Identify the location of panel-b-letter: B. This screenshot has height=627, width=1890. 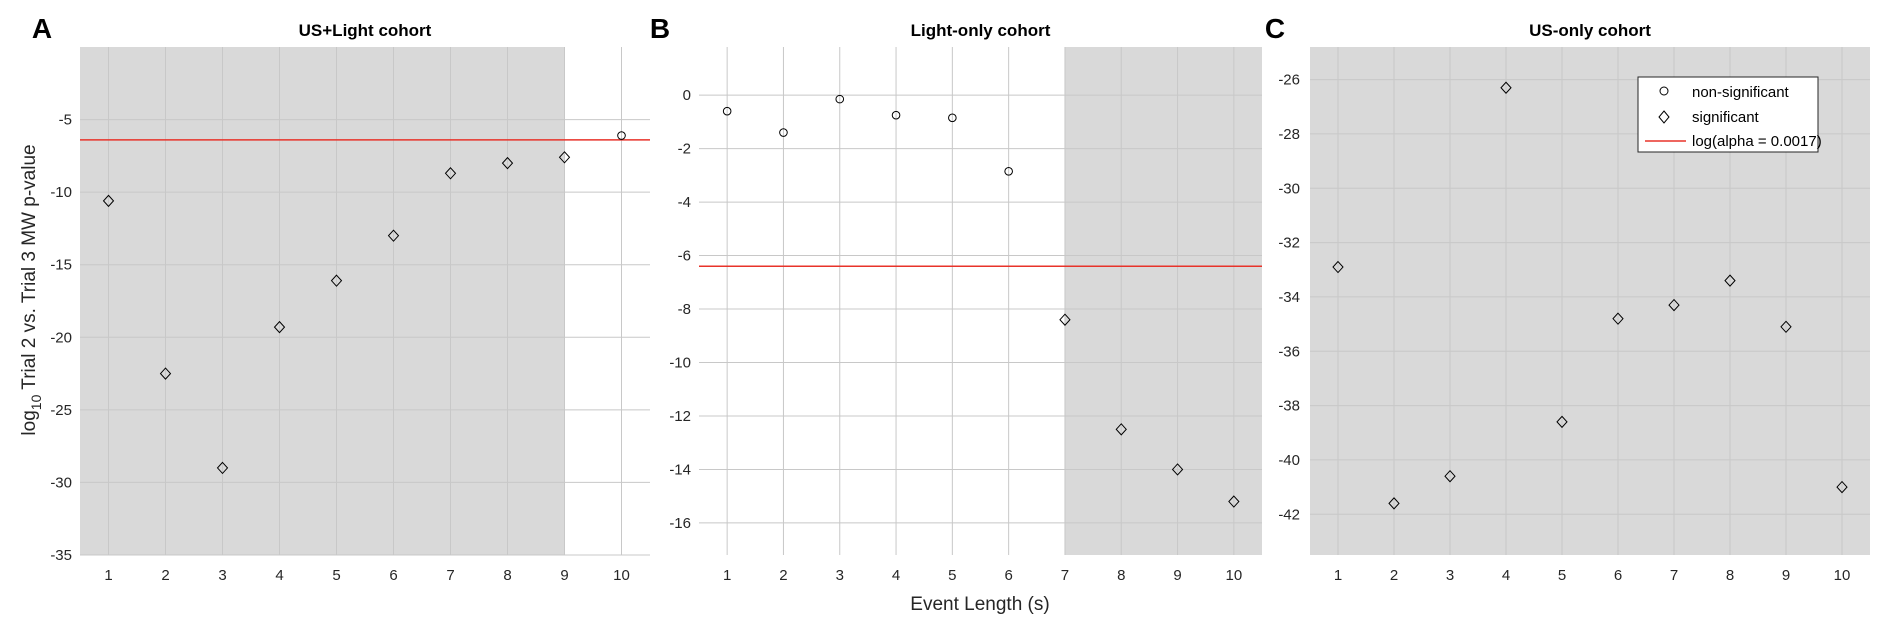
(660, 28).